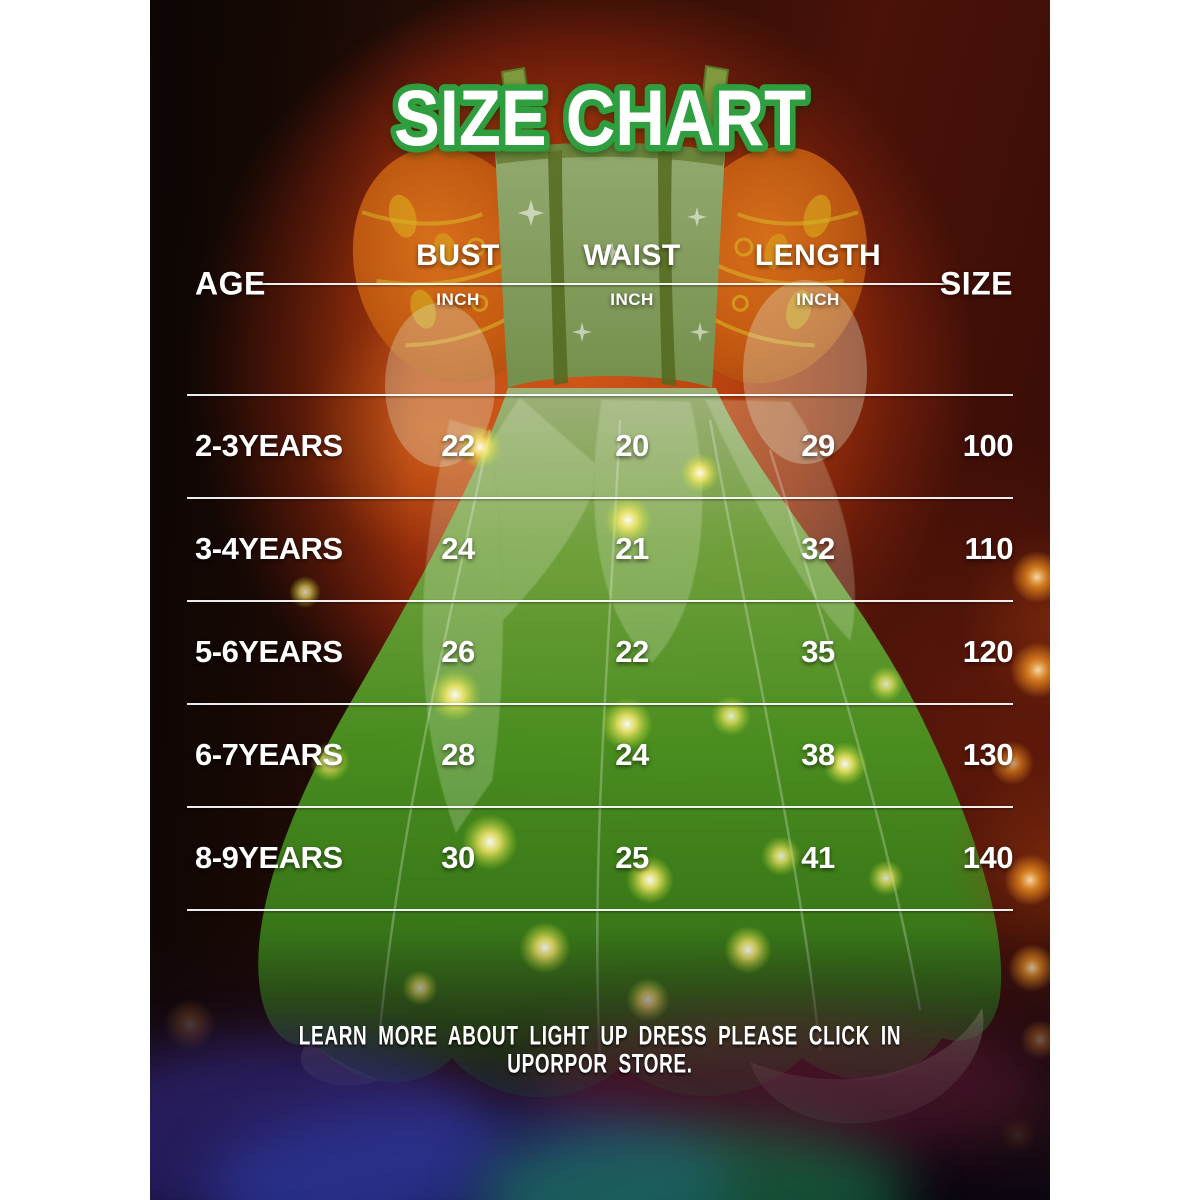  Describe the element at coordinates (458, 299) in the screenshot. I see `bust-unit-label: INCH` at that location.